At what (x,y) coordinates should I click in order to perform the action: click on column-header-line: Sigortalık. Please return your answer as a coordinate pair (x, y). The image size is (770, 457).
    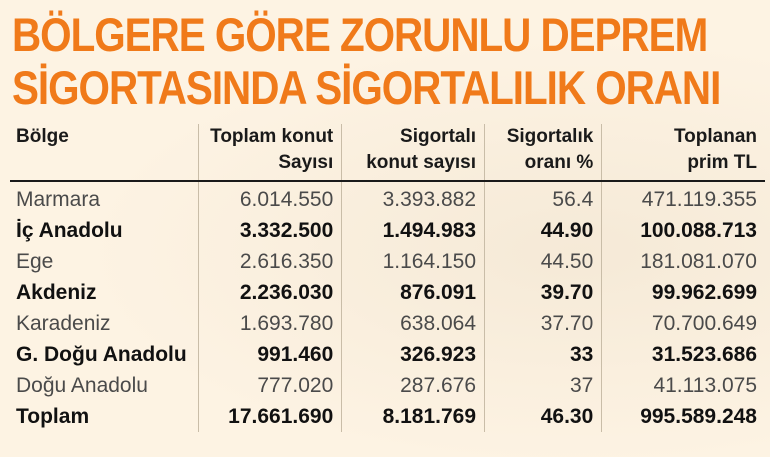
    Looking at the image, I should click on (550, 136).